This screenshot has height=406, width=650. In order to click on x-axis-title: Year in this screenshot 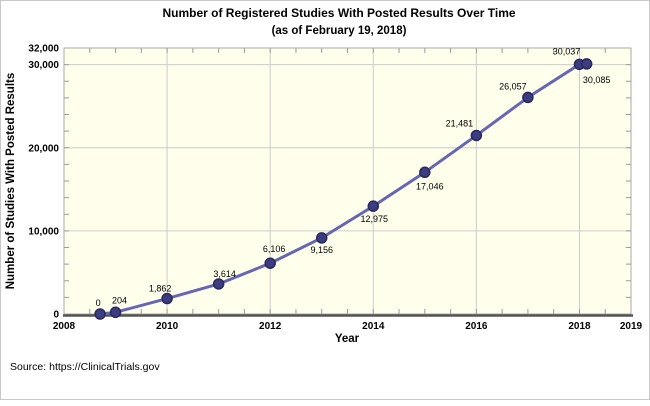, I will do `click(347, 339)`.